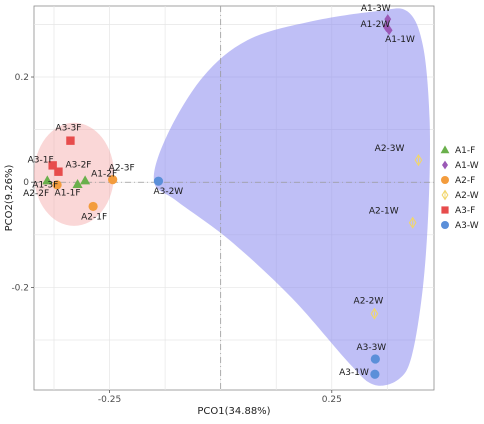 Image resolution: width=484 pixels, height=424 pixels. What do you see at coordinates (85, 180) in the screenshot?
I see `point-a1-2f` at bounding box center [85, 180].